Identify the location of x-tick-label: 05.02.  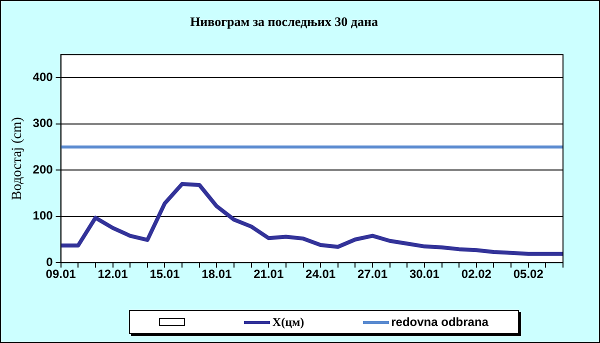
(528, 274).